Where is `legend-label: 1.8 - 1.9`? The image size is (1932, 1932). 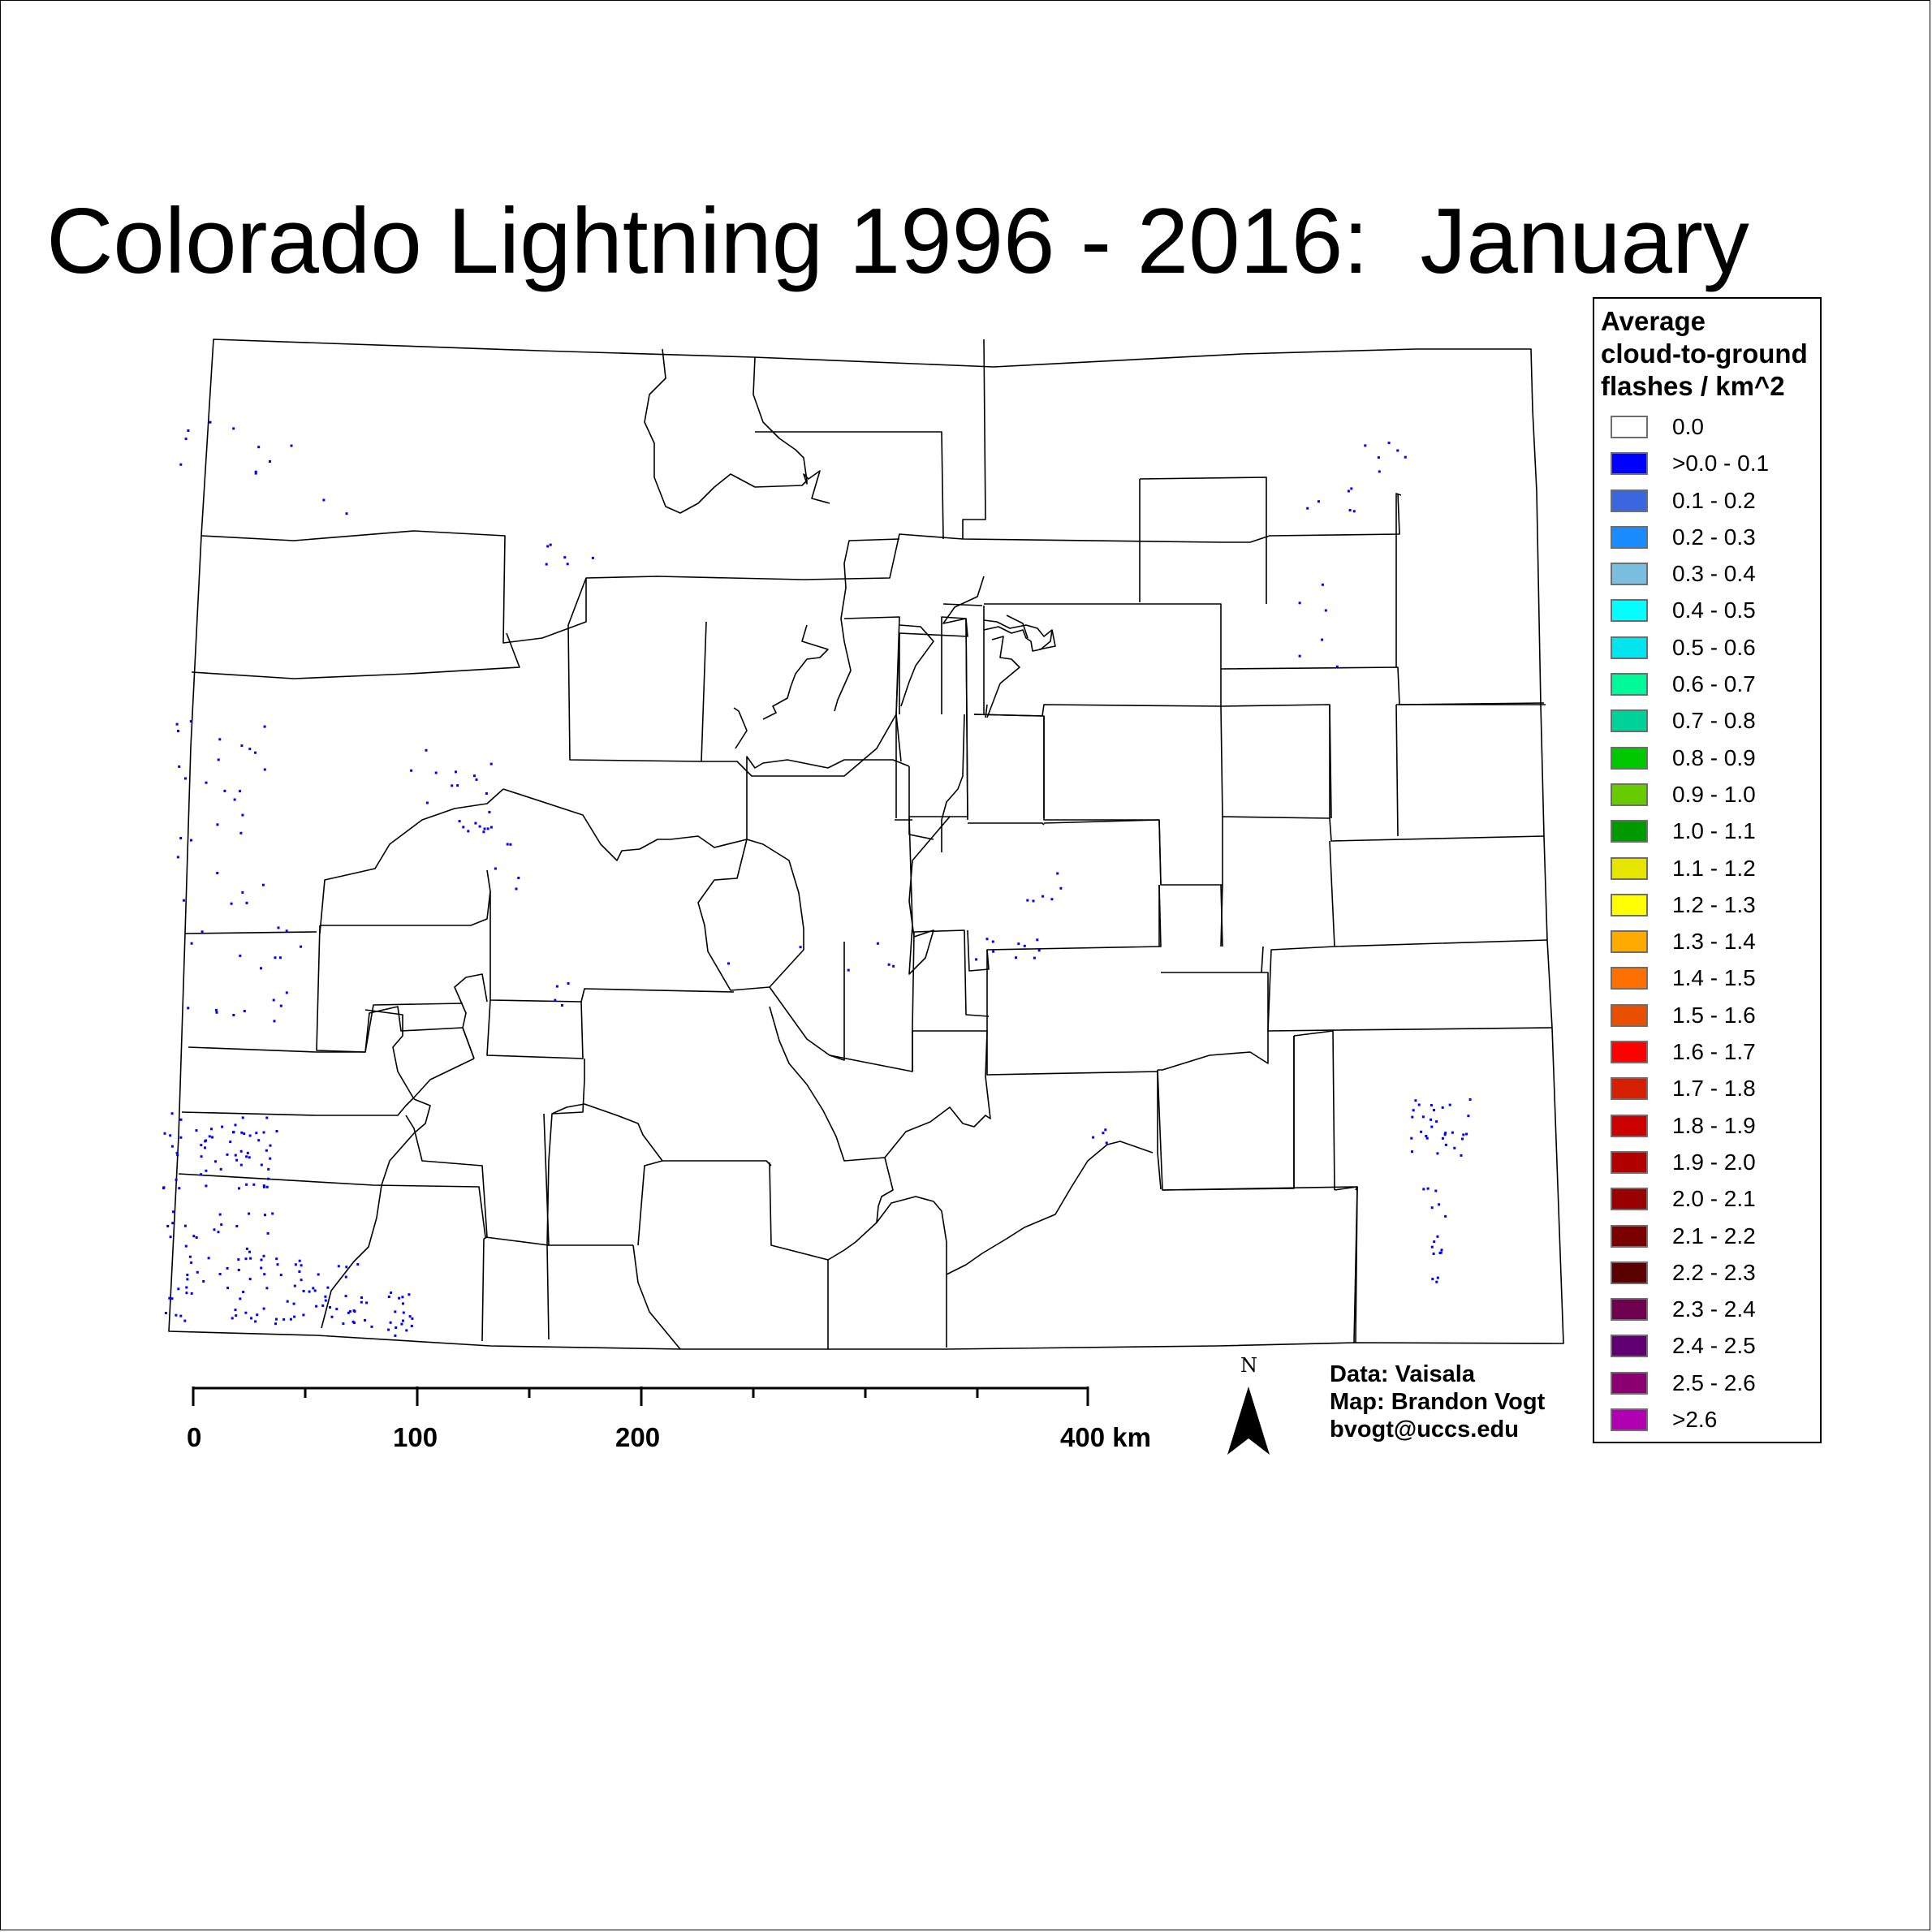 legend-label: 1.8 - 1.9 is located at coordinates (1714, 1125).